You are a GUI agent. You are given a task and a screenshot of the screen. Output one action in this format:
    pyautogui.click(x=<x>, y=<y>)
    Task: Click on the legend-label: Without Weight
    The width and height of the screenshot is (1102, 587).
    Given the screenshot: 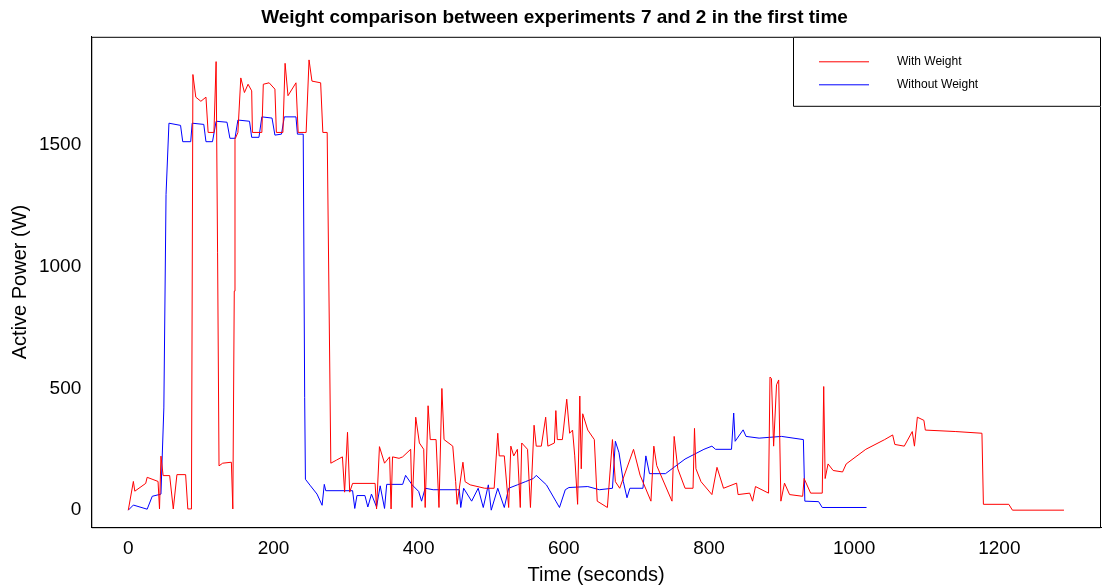 What is the action you would take?
    pyautogui.click(x=938, y=84)
    